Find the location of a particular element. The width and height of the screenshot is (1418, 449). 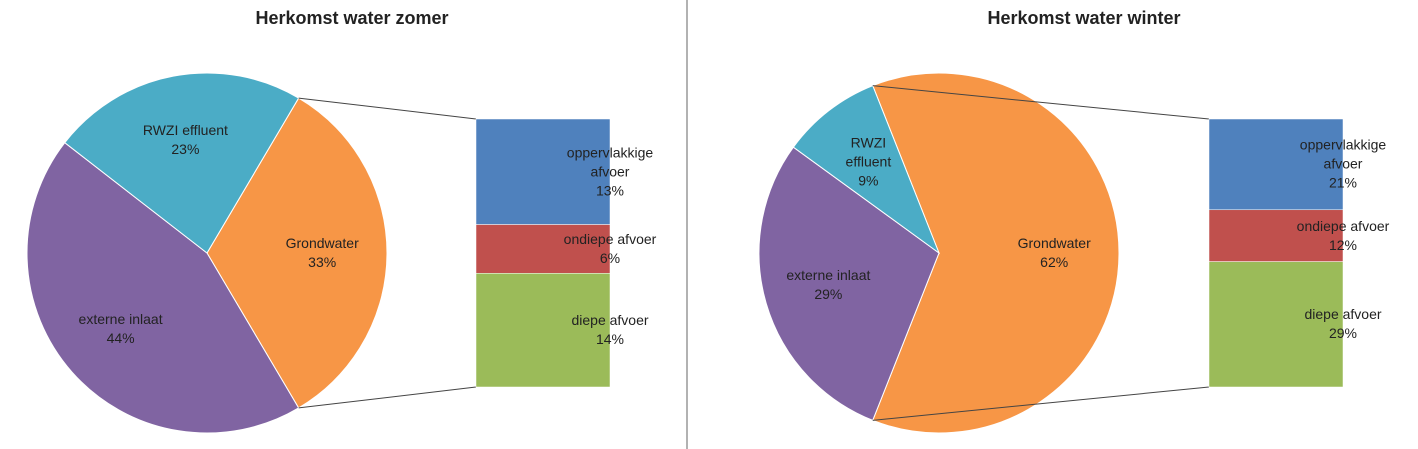

bar-value: 29% is located at coordinates (1343, 333).